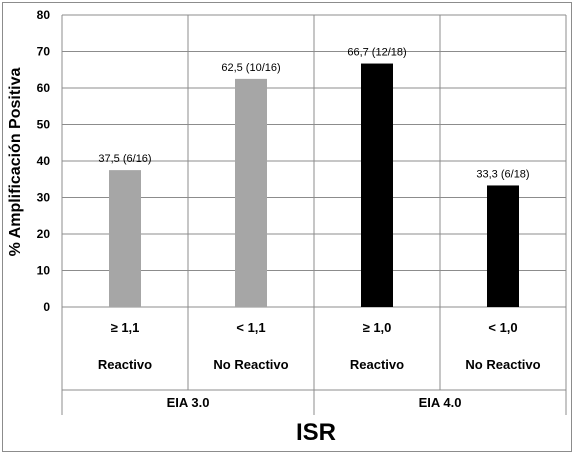  I want to click on y-tick-label: 20, so click(44, 234).